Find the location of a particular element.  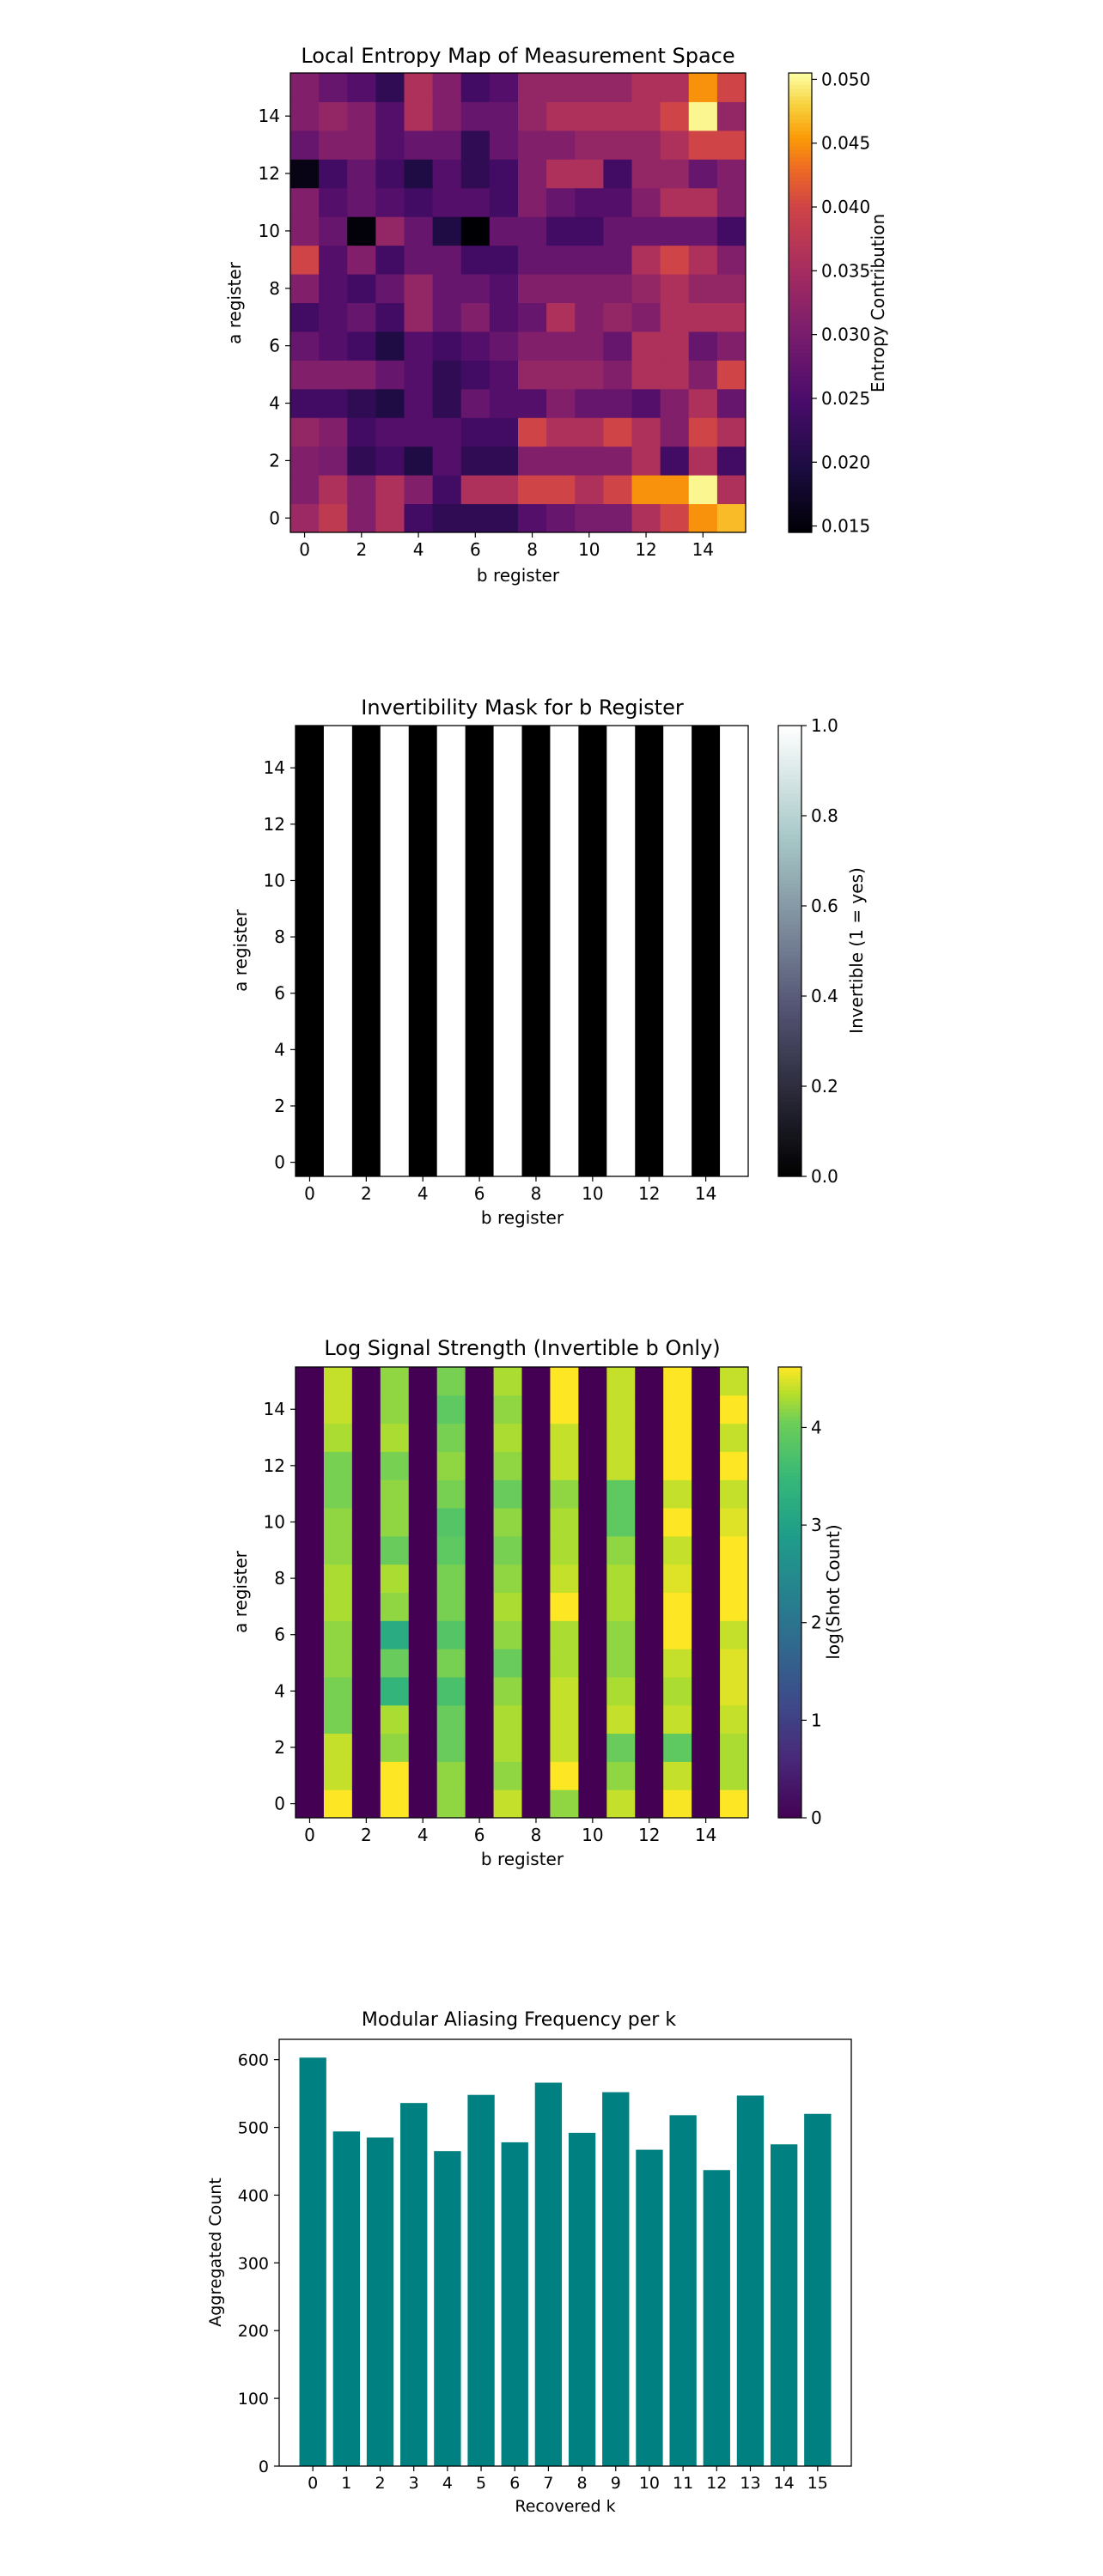

signal-title: Log Signal Strength (Invertible b Only) is located at coordinates (522, 1348).